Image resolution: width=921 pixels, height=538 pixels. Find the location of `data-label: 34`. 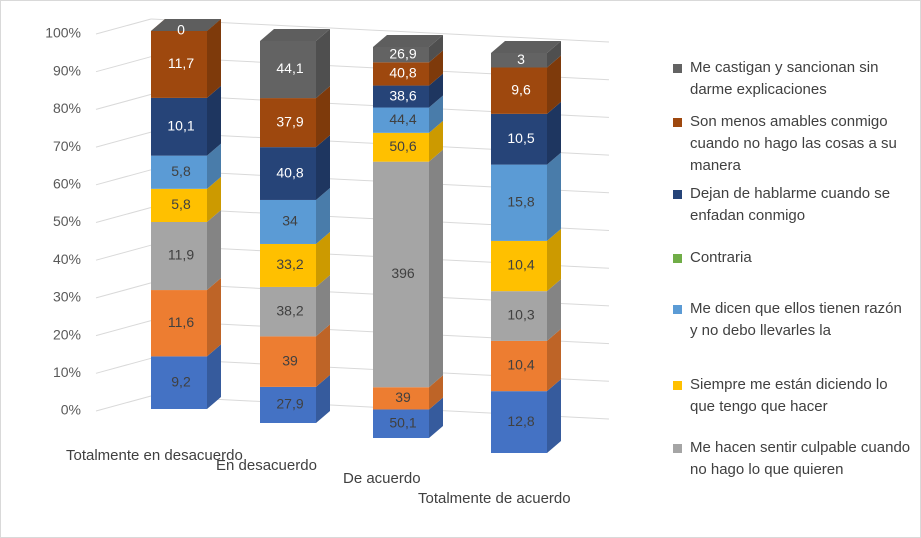

data-label: 34 is located at coordinates (290, 221).